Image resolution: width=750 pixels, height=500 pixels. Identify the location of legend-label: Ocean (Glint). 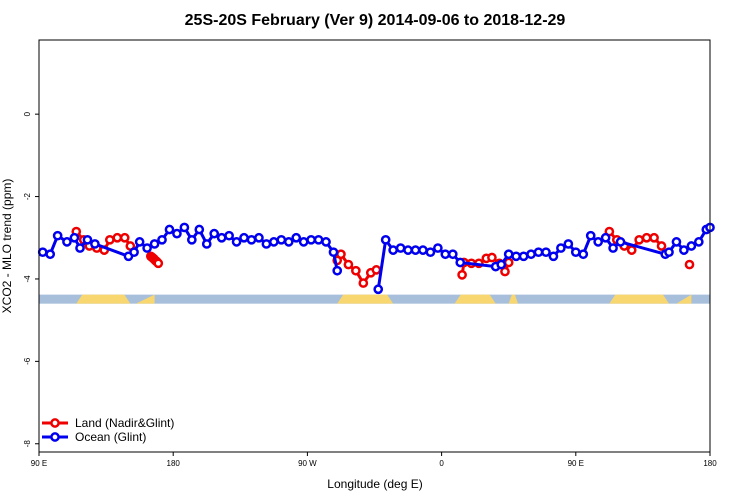
(110, 437).